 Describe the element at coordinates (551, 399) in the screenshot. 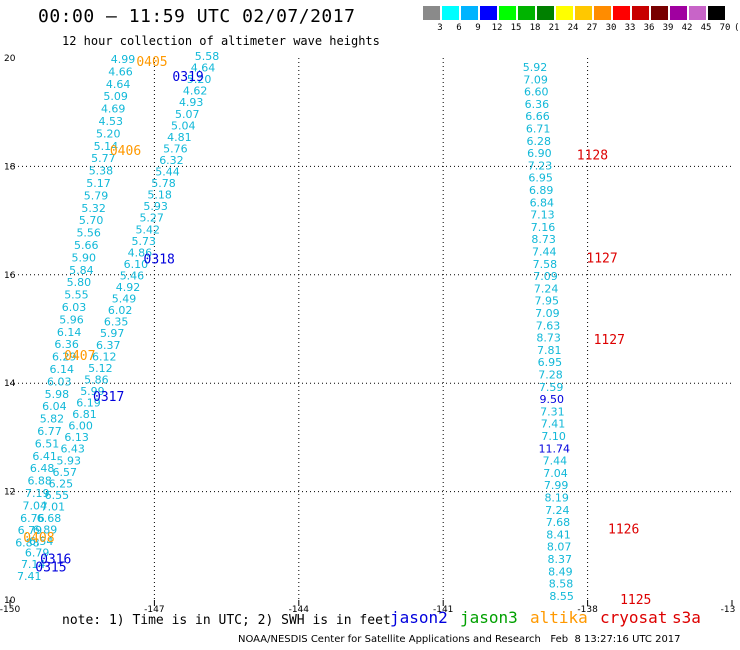

I see `cryosat-value: 9.50` at that location.